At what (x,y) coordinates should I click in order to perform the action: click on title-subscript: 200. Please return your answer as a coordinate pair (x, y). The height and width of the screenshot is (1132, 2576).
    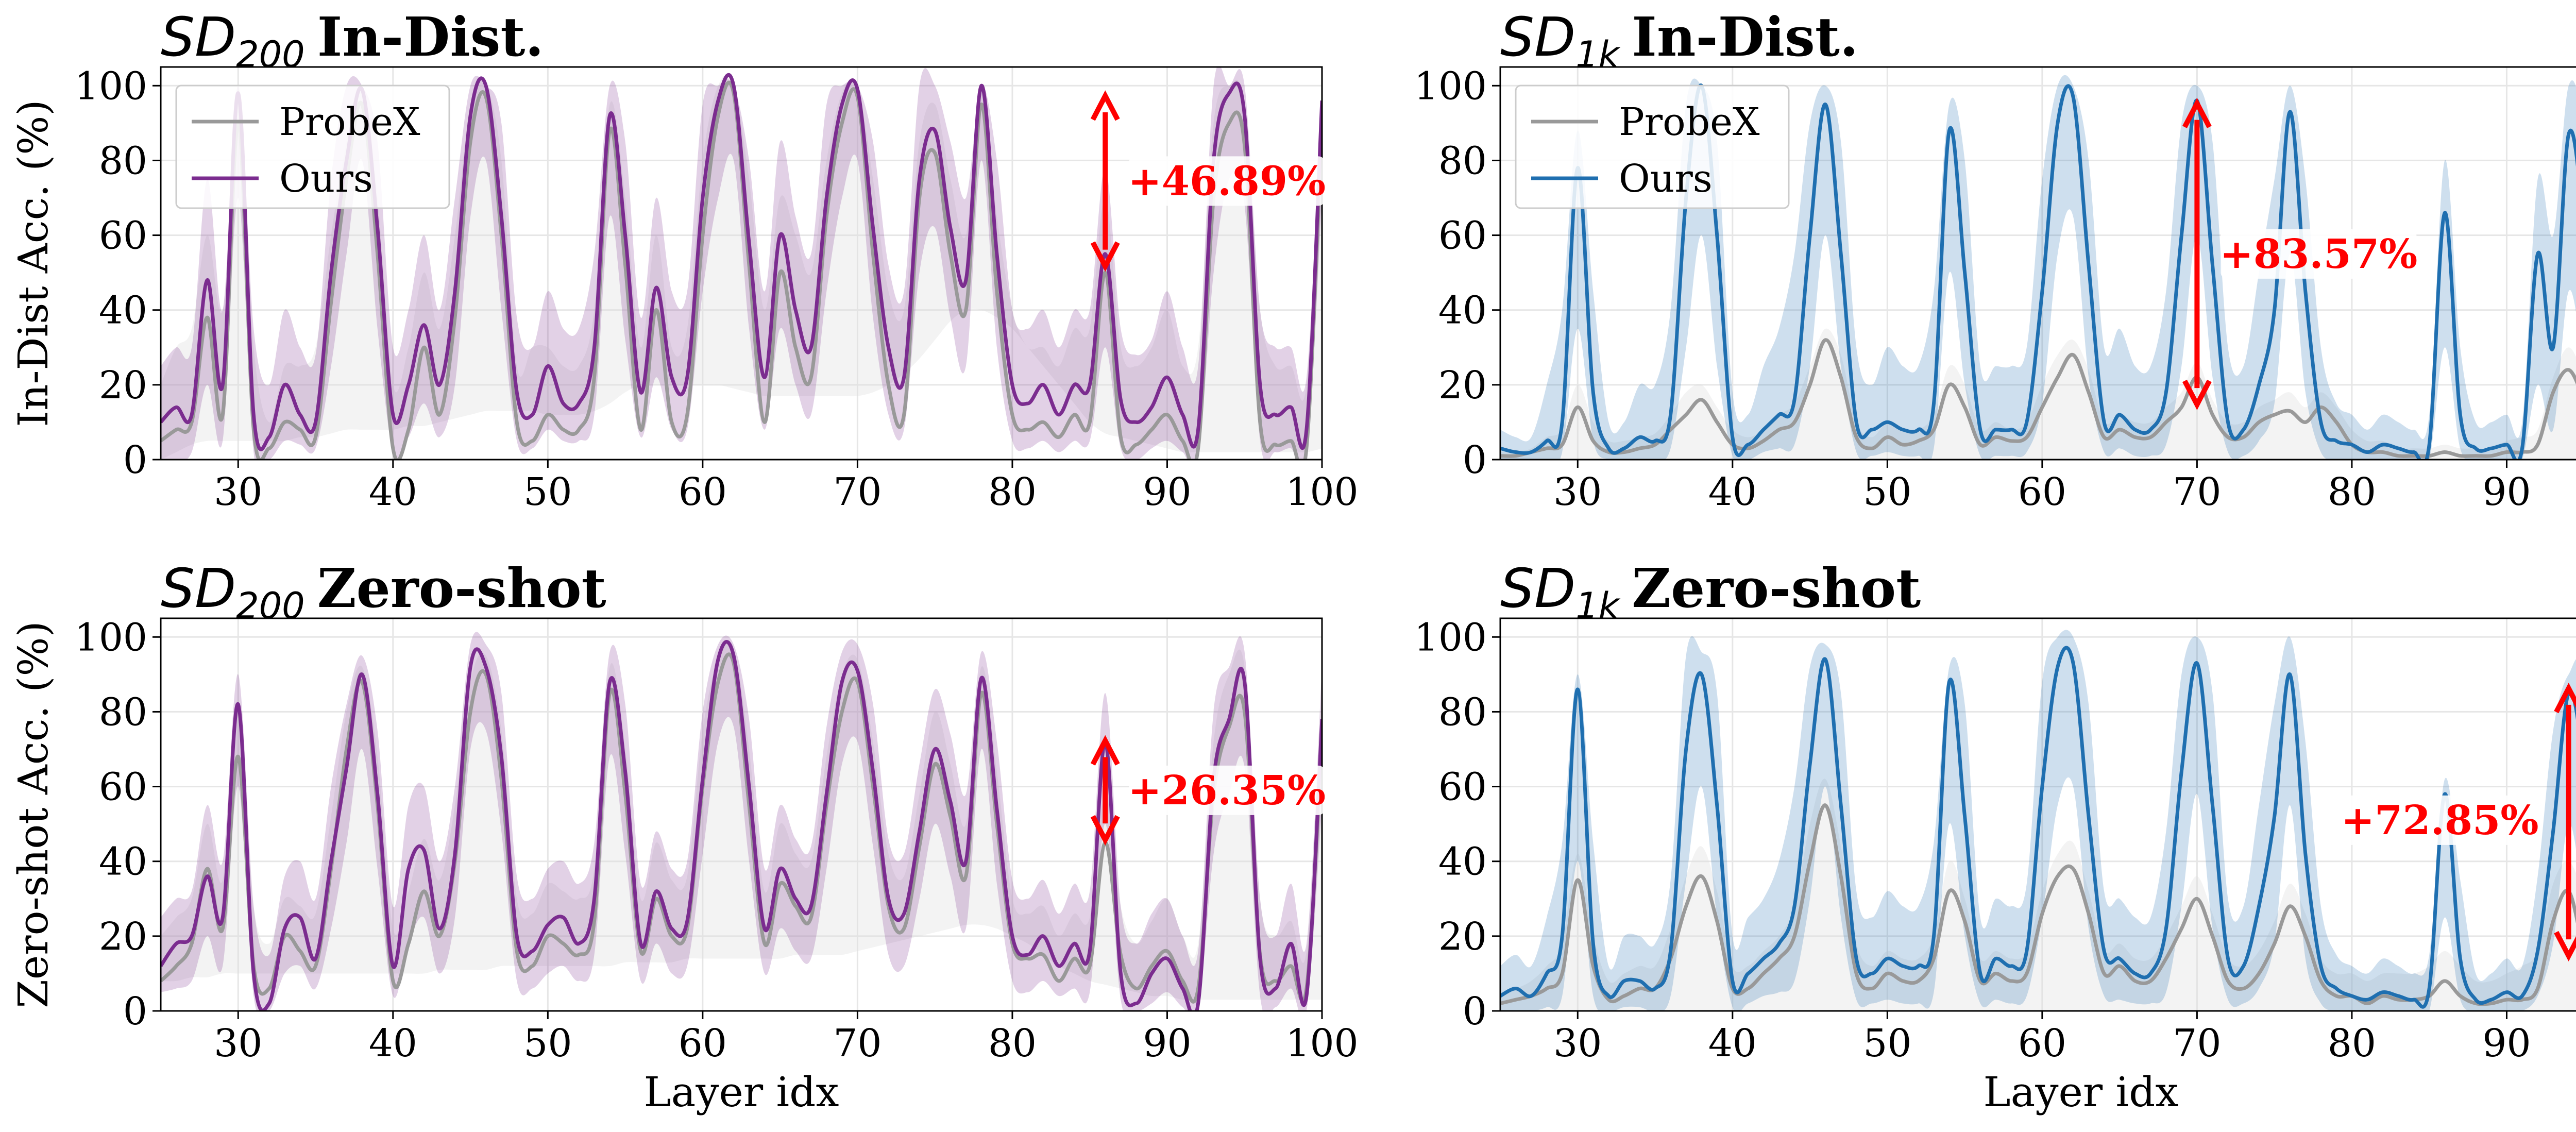
    Looking at the image, I should click on (270, 606).